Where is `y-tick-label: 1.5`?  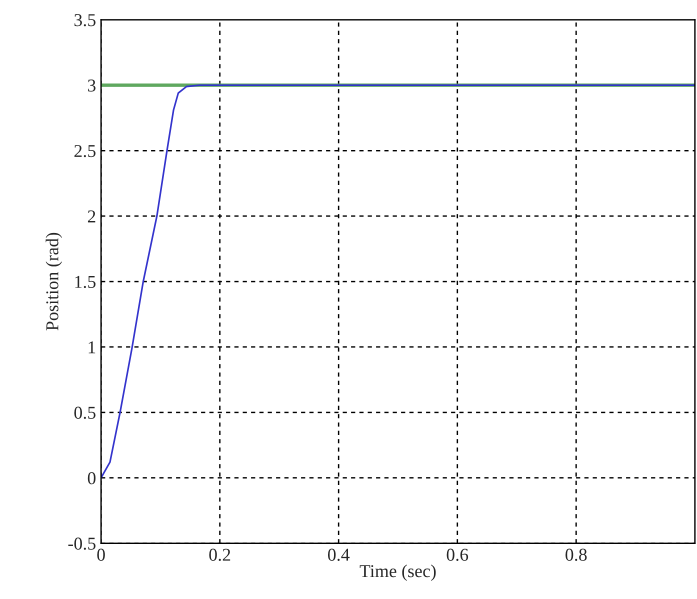 y-tick-label: 1.5 is located at coordinates (85, 282).